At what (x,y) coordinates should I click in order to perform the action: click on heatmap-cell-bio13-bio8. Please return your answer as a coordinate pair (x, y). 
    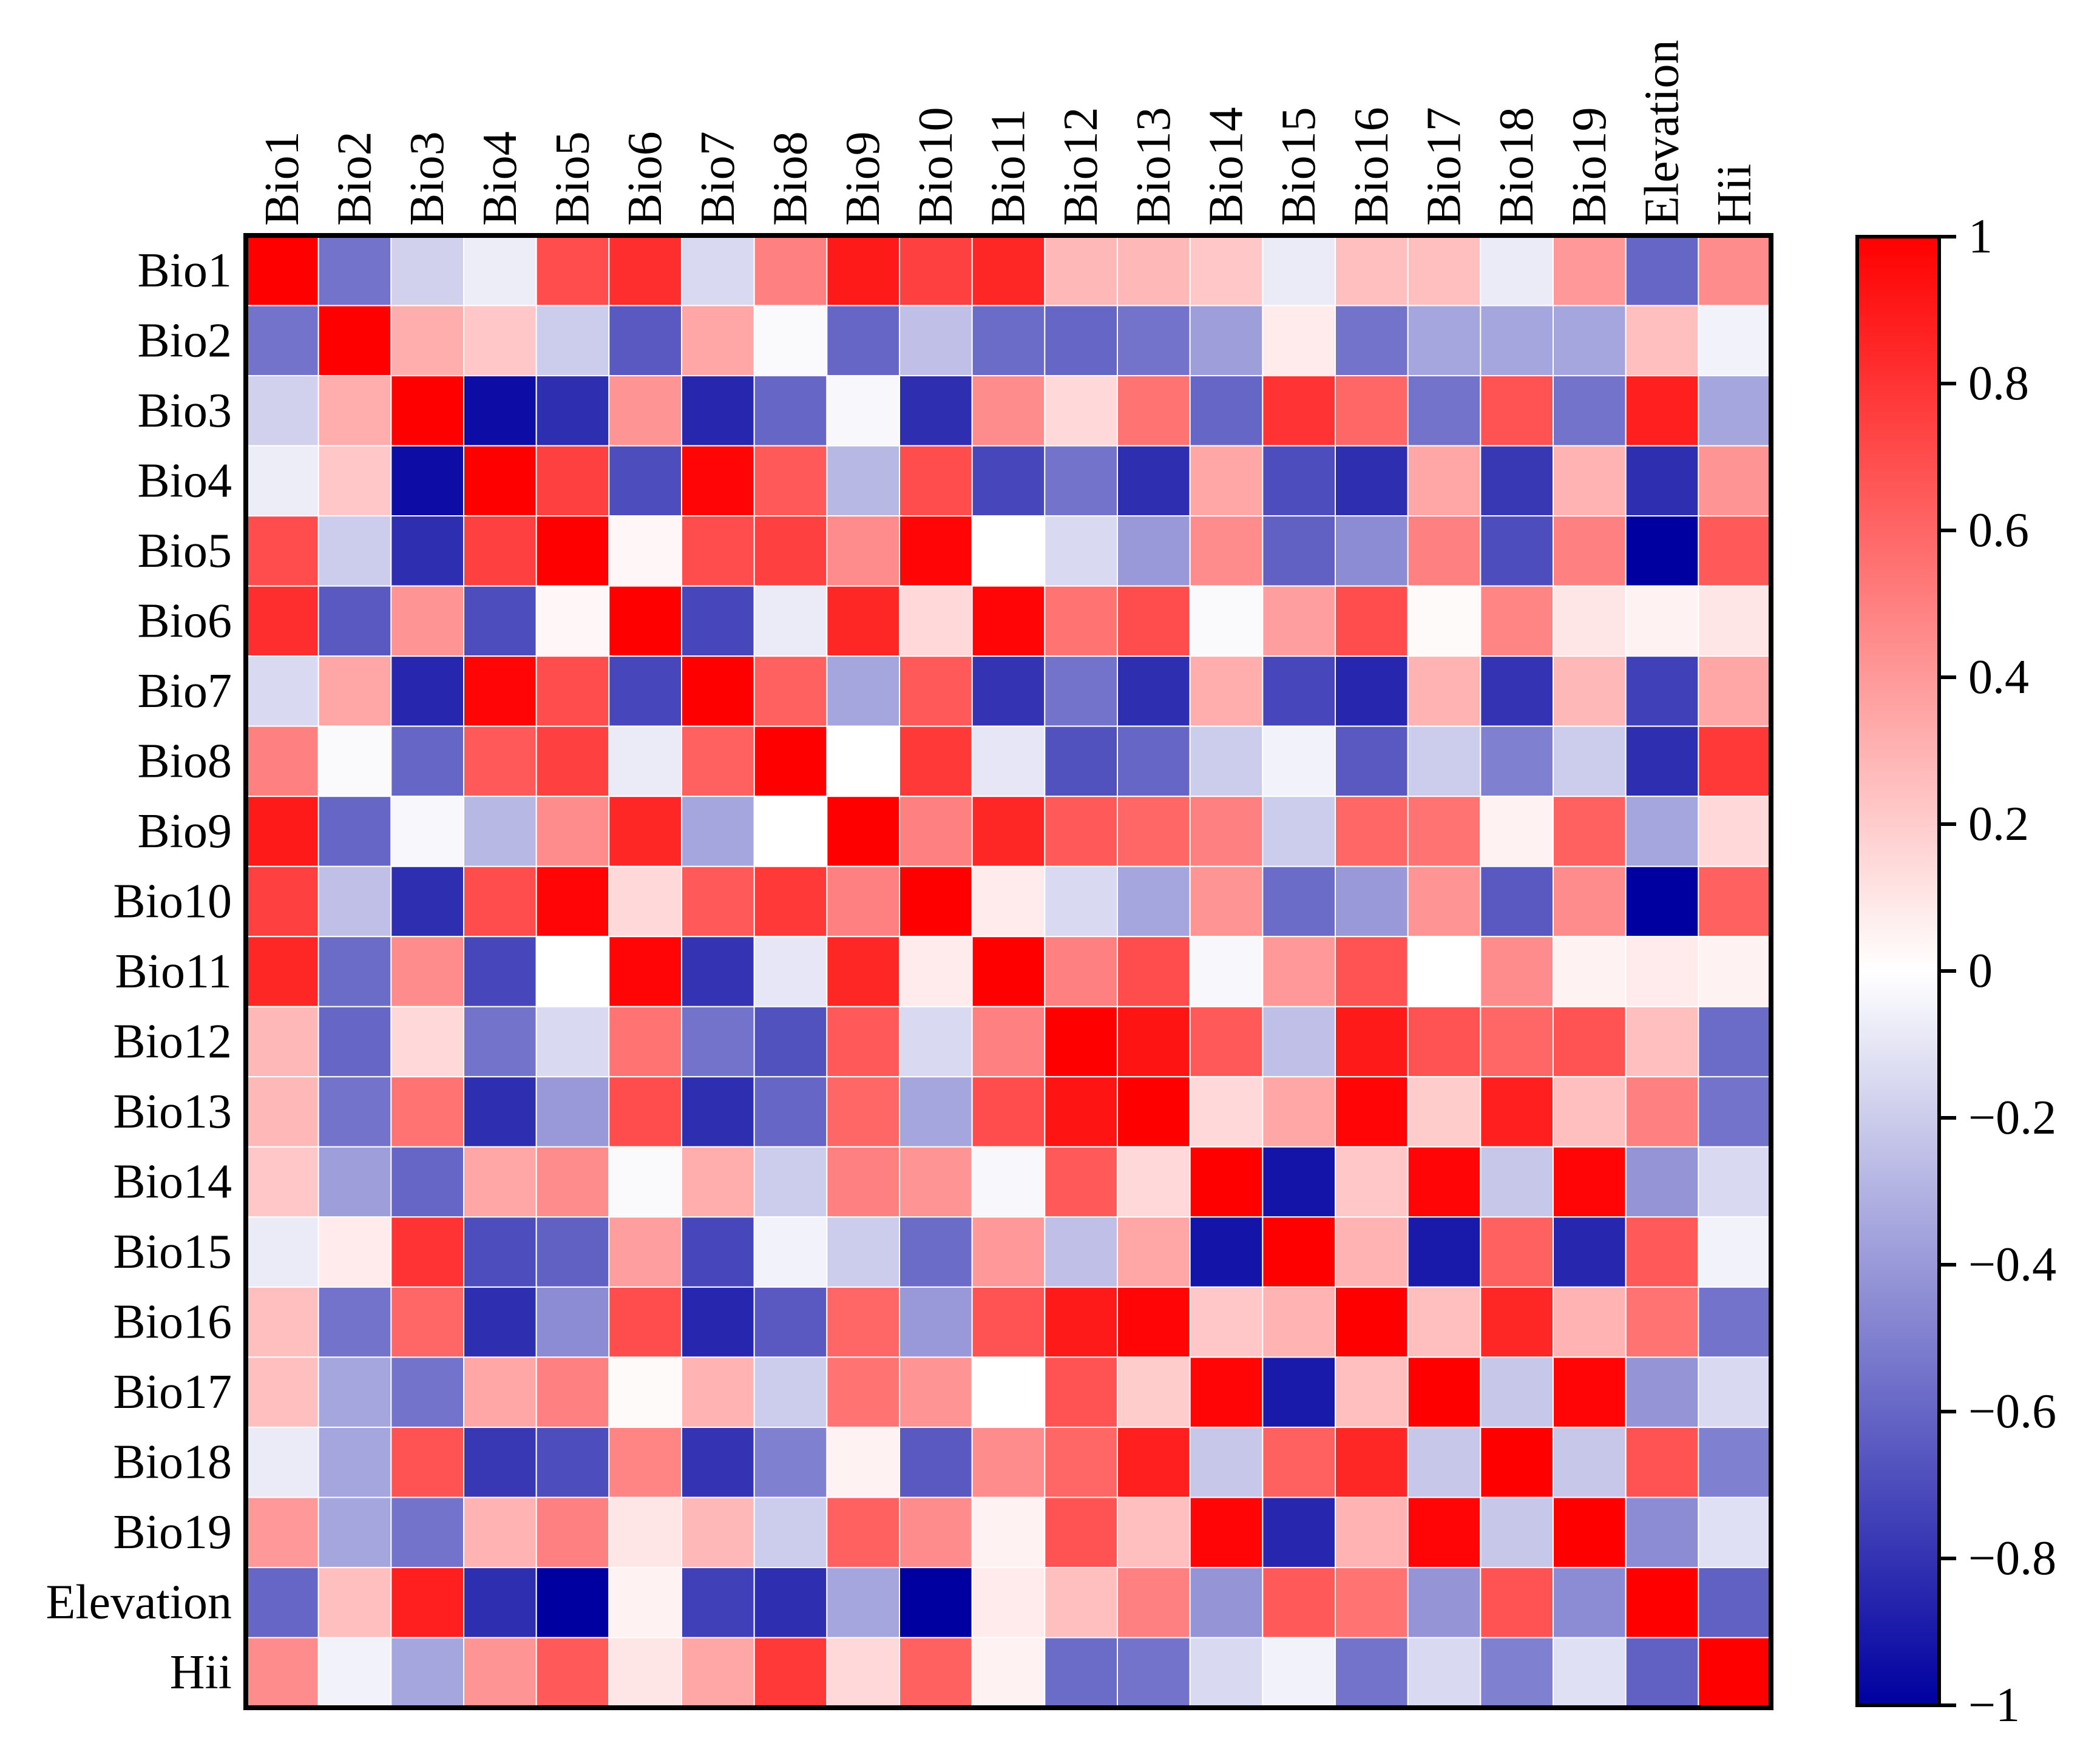
    Looking at the image, I should click on (790, 1112).